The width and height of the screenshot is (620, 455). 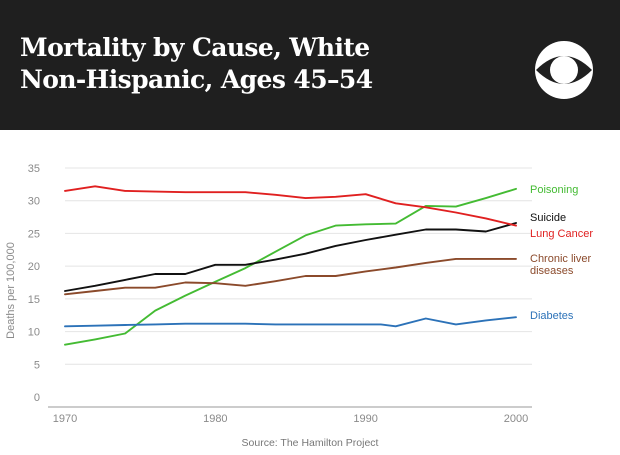 I want to click on y-tick-15: 15, so click(x=34, y=300).